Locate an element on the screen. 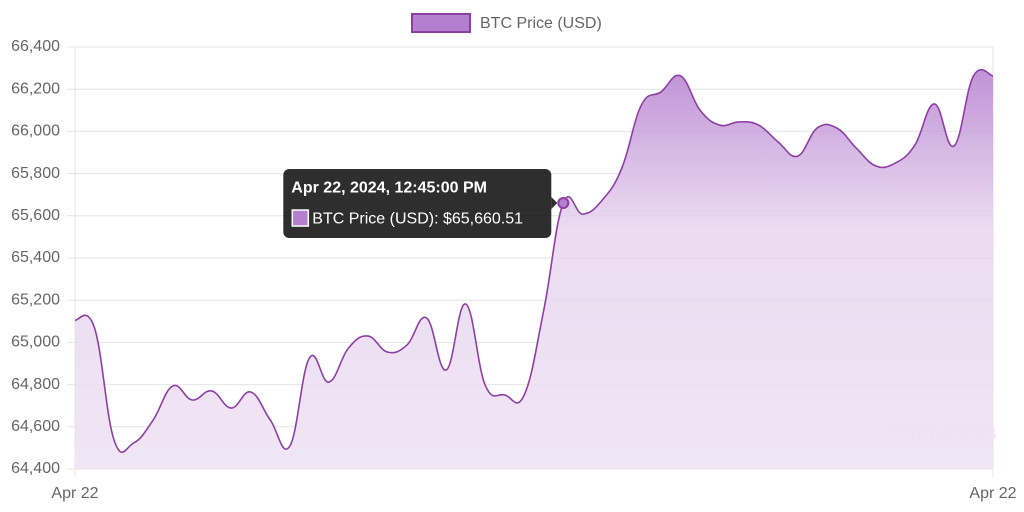 This screenshot has height=512, width=1024. y-tick-label: 64,400 is located at coordinates (35, 468).